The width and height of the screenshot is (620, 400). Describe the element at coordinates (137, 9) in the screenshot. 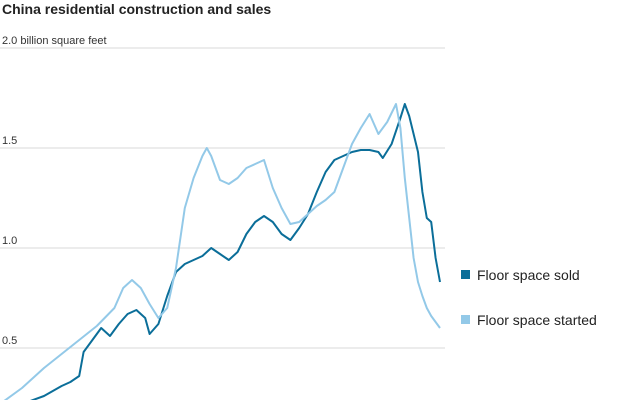

I see `chart-title: China residential construction and sales` at that location.